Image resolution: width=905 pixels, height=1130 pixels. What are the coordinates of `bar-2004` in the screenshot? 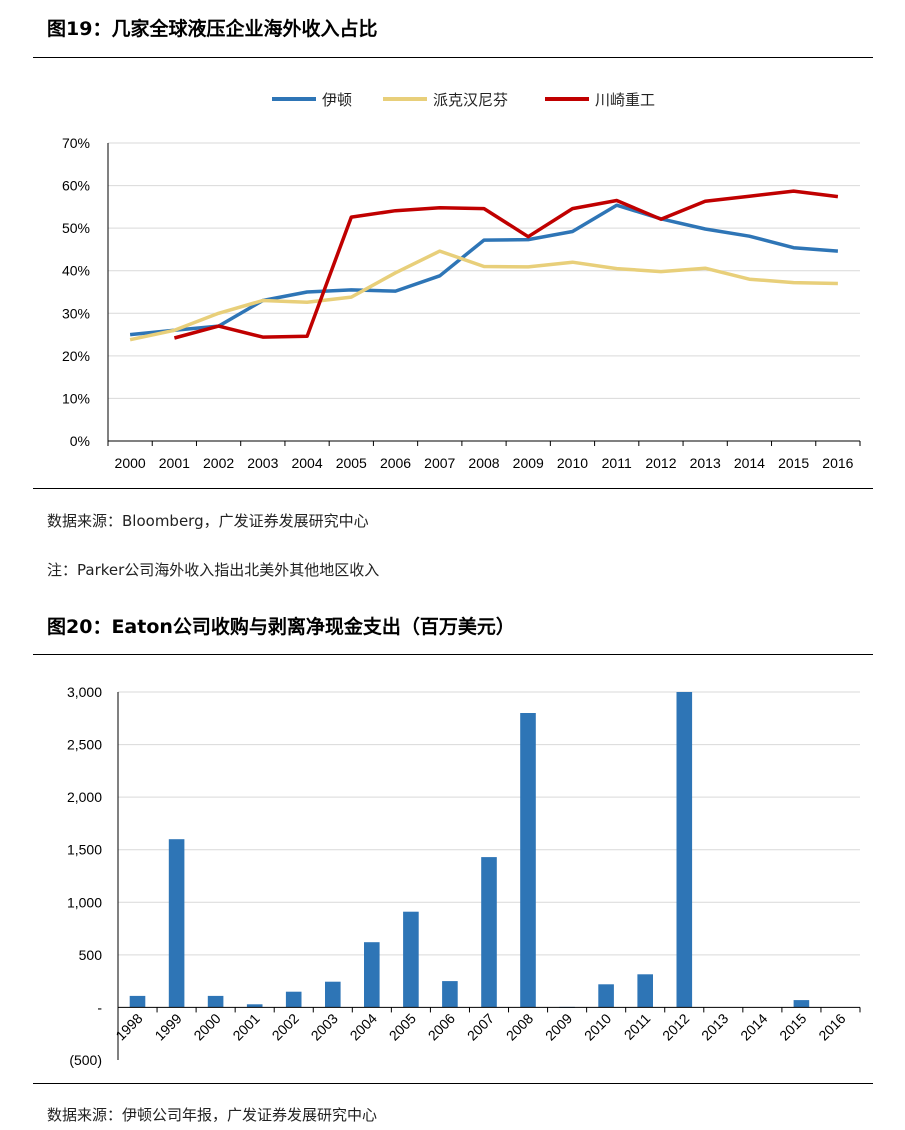 It's located at (372, 975).